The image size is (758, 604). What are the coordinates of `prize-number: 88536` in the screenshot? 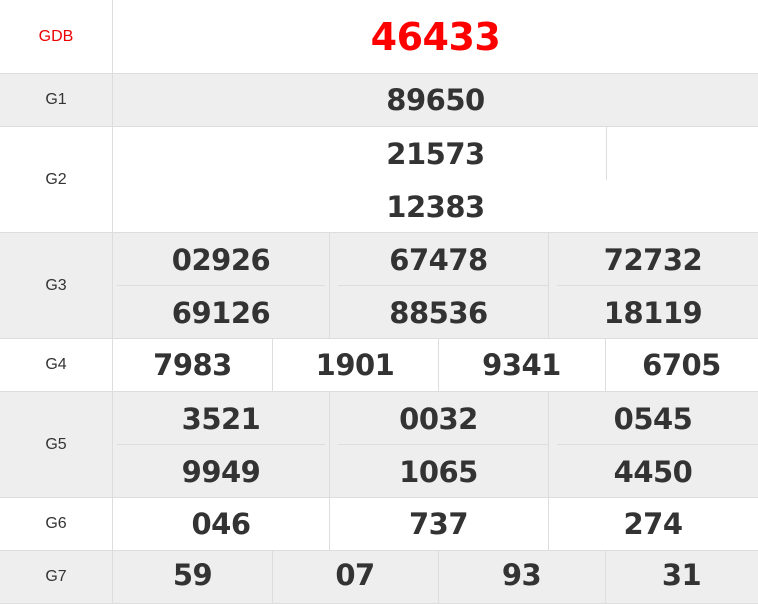 It's located at (438, 312).